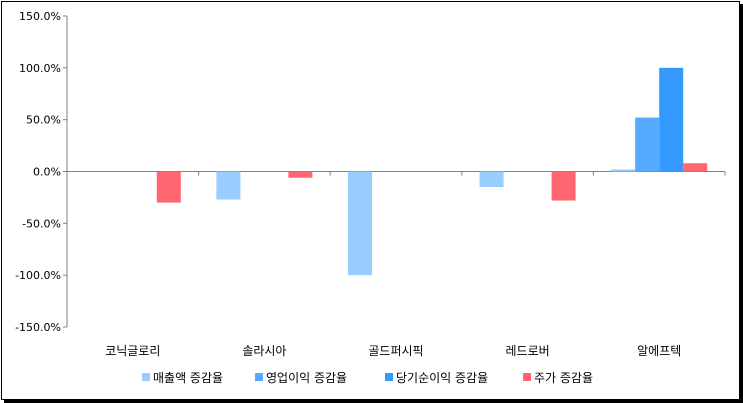 This screenshot has height=403, width=743. I want to click on y-tick-label: -150.0%, so click(38, 327).